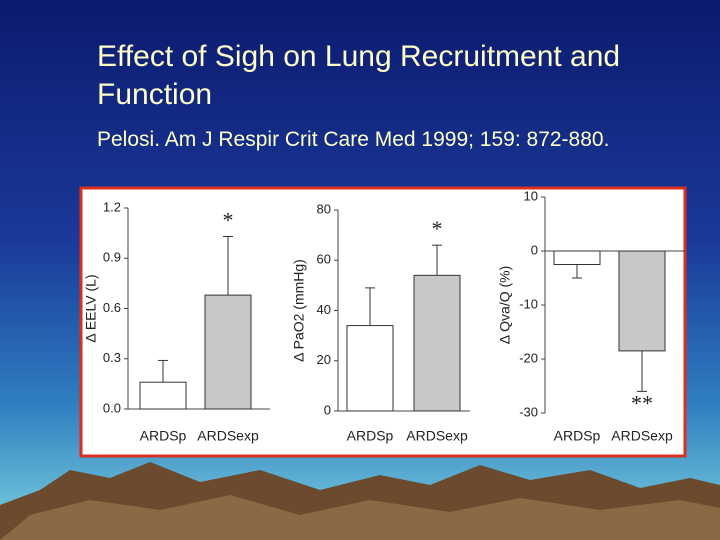  What do you see at coordinates (324, 309) in the screenshot?
I see `y-tick-label: 40` at bounding box center [324, 309].